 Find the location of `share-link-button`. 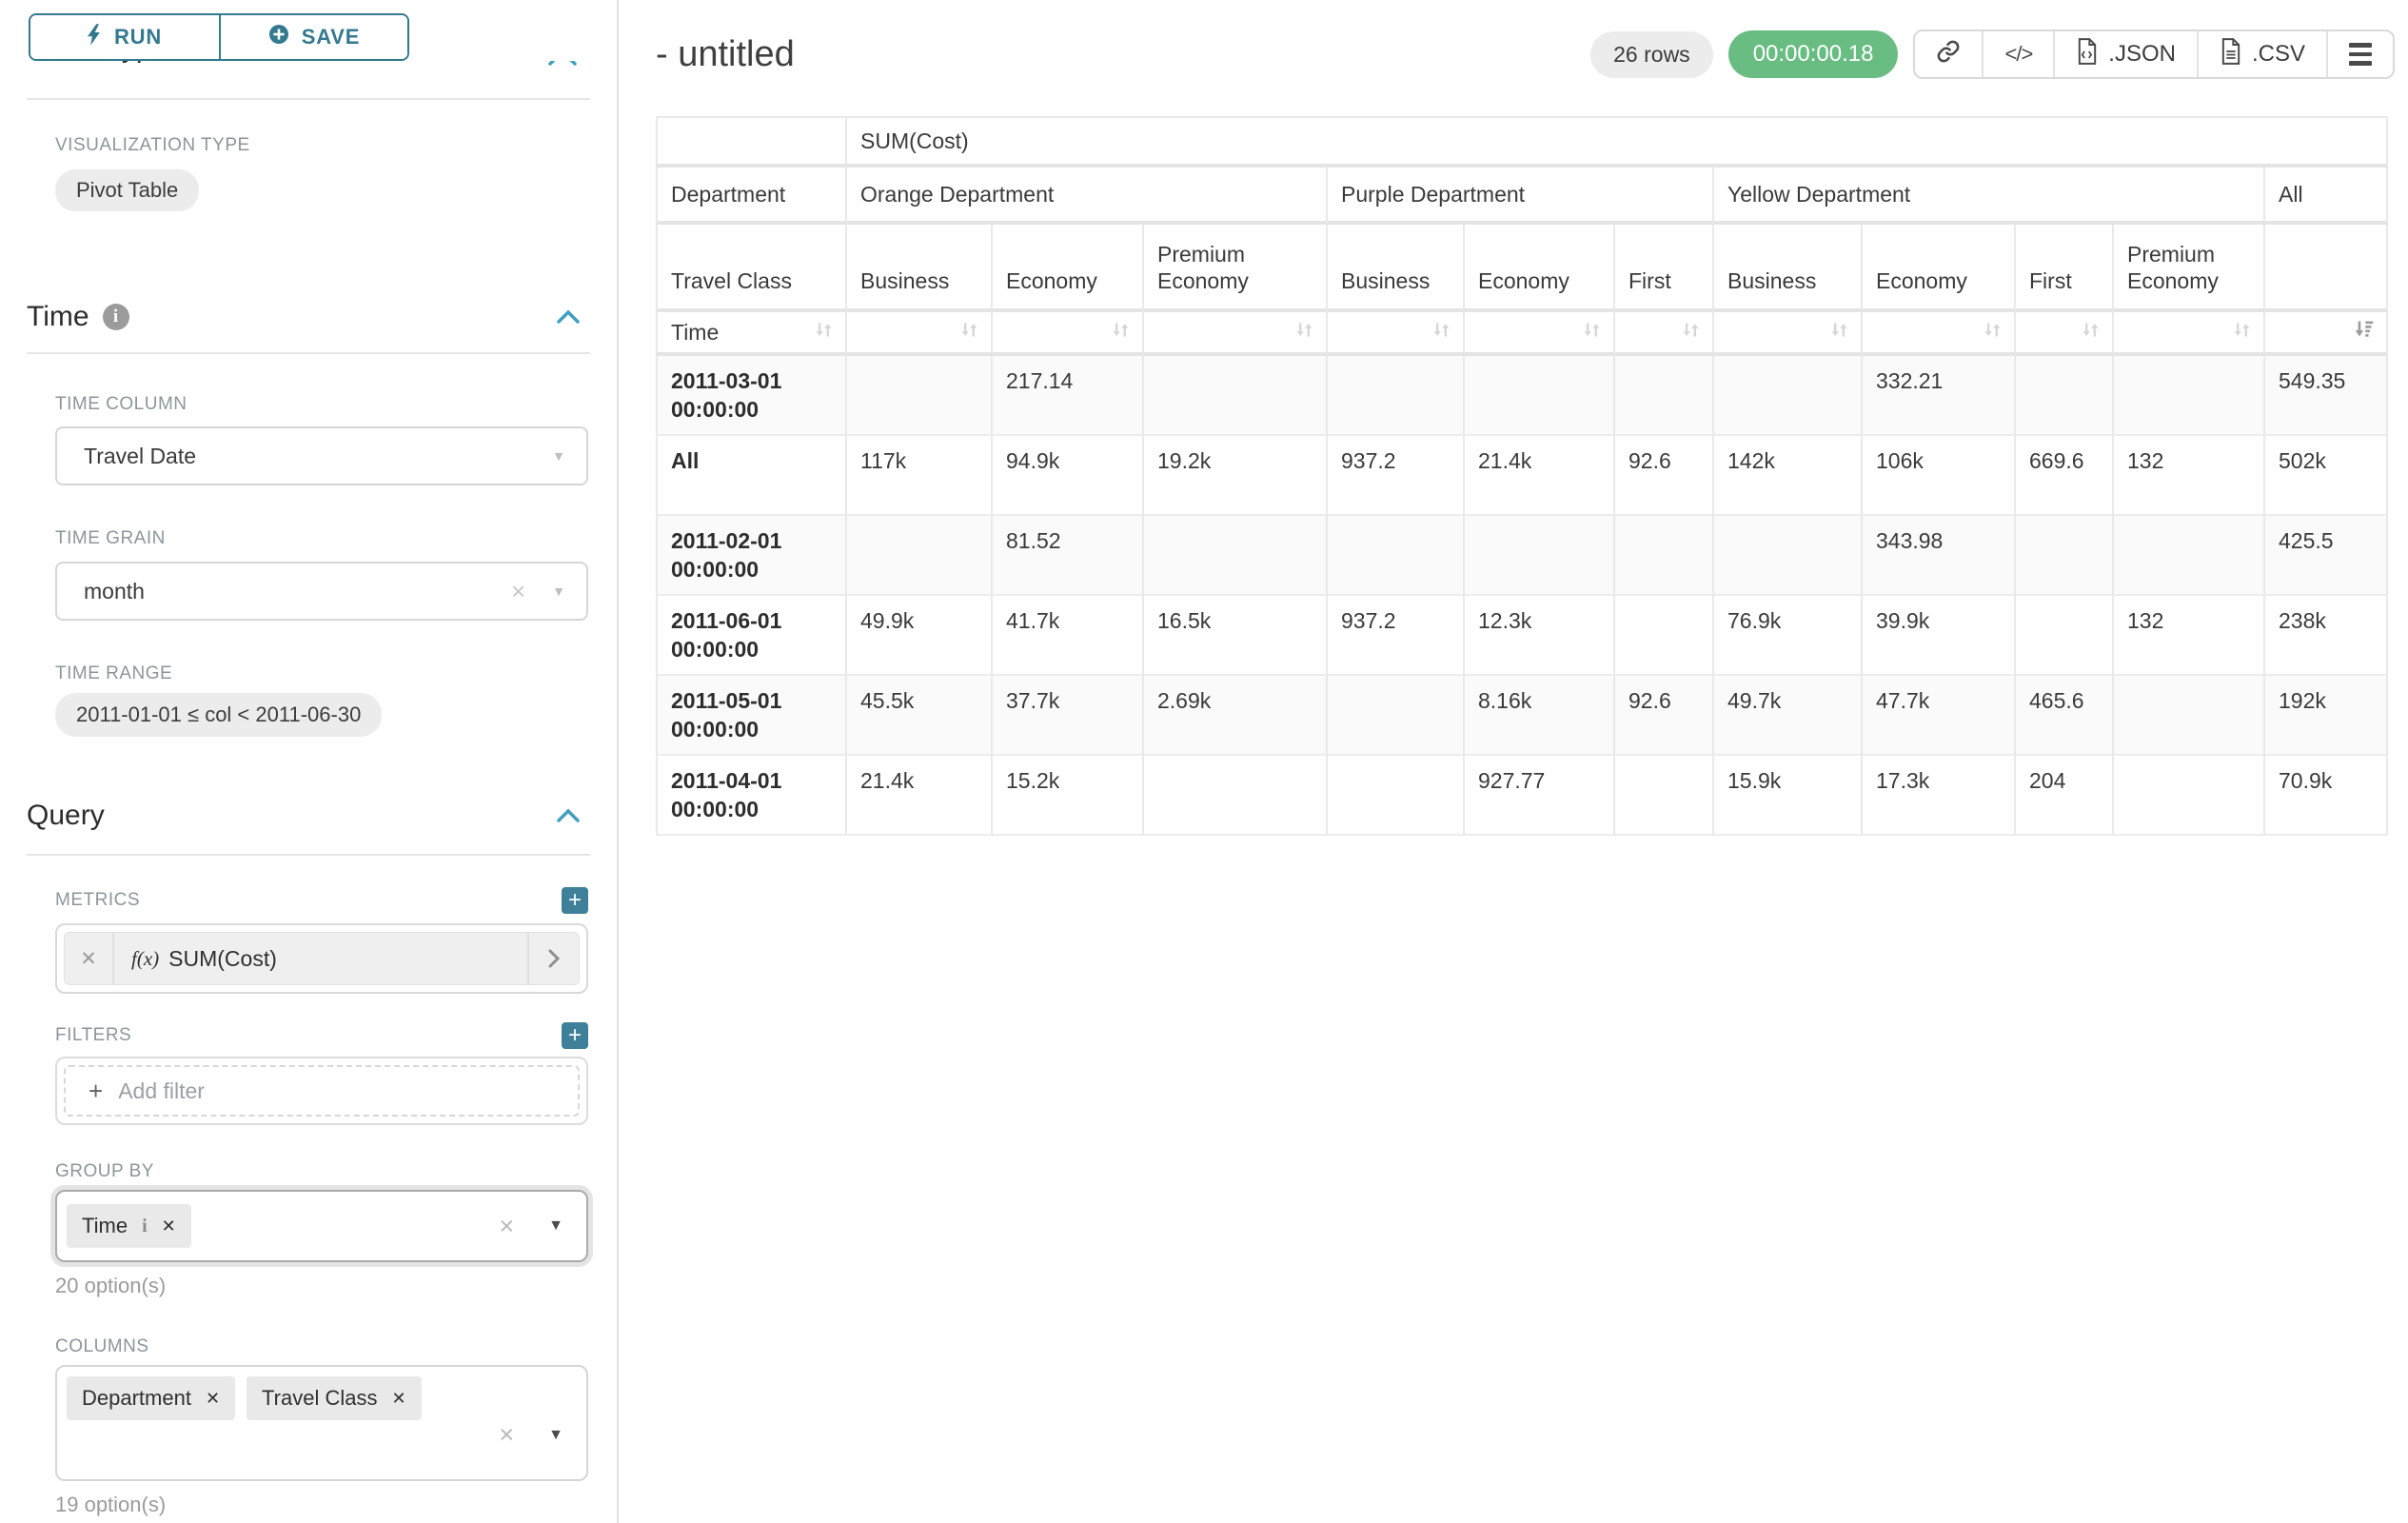

share-link-button is located at coordinates (1948, 54).